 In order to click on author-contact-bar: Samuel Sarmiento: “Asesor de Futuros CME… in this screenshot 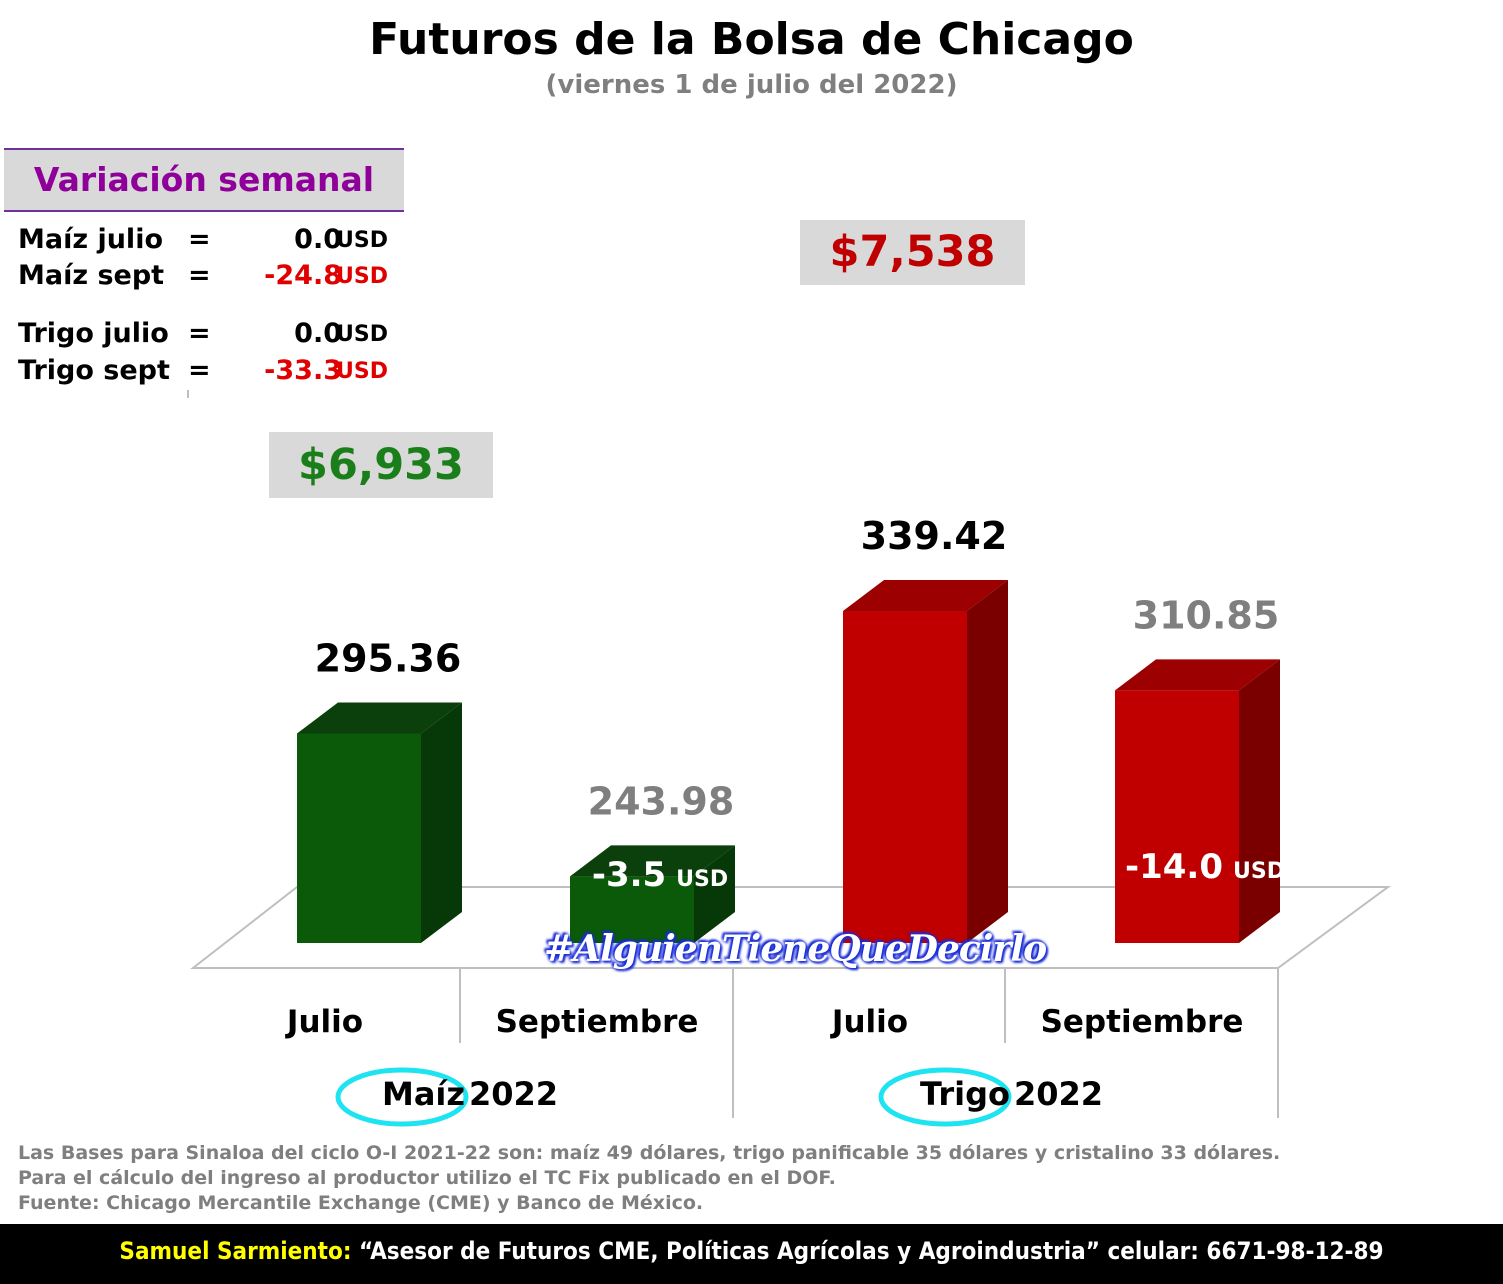, I will do `click(751, 1254)`.